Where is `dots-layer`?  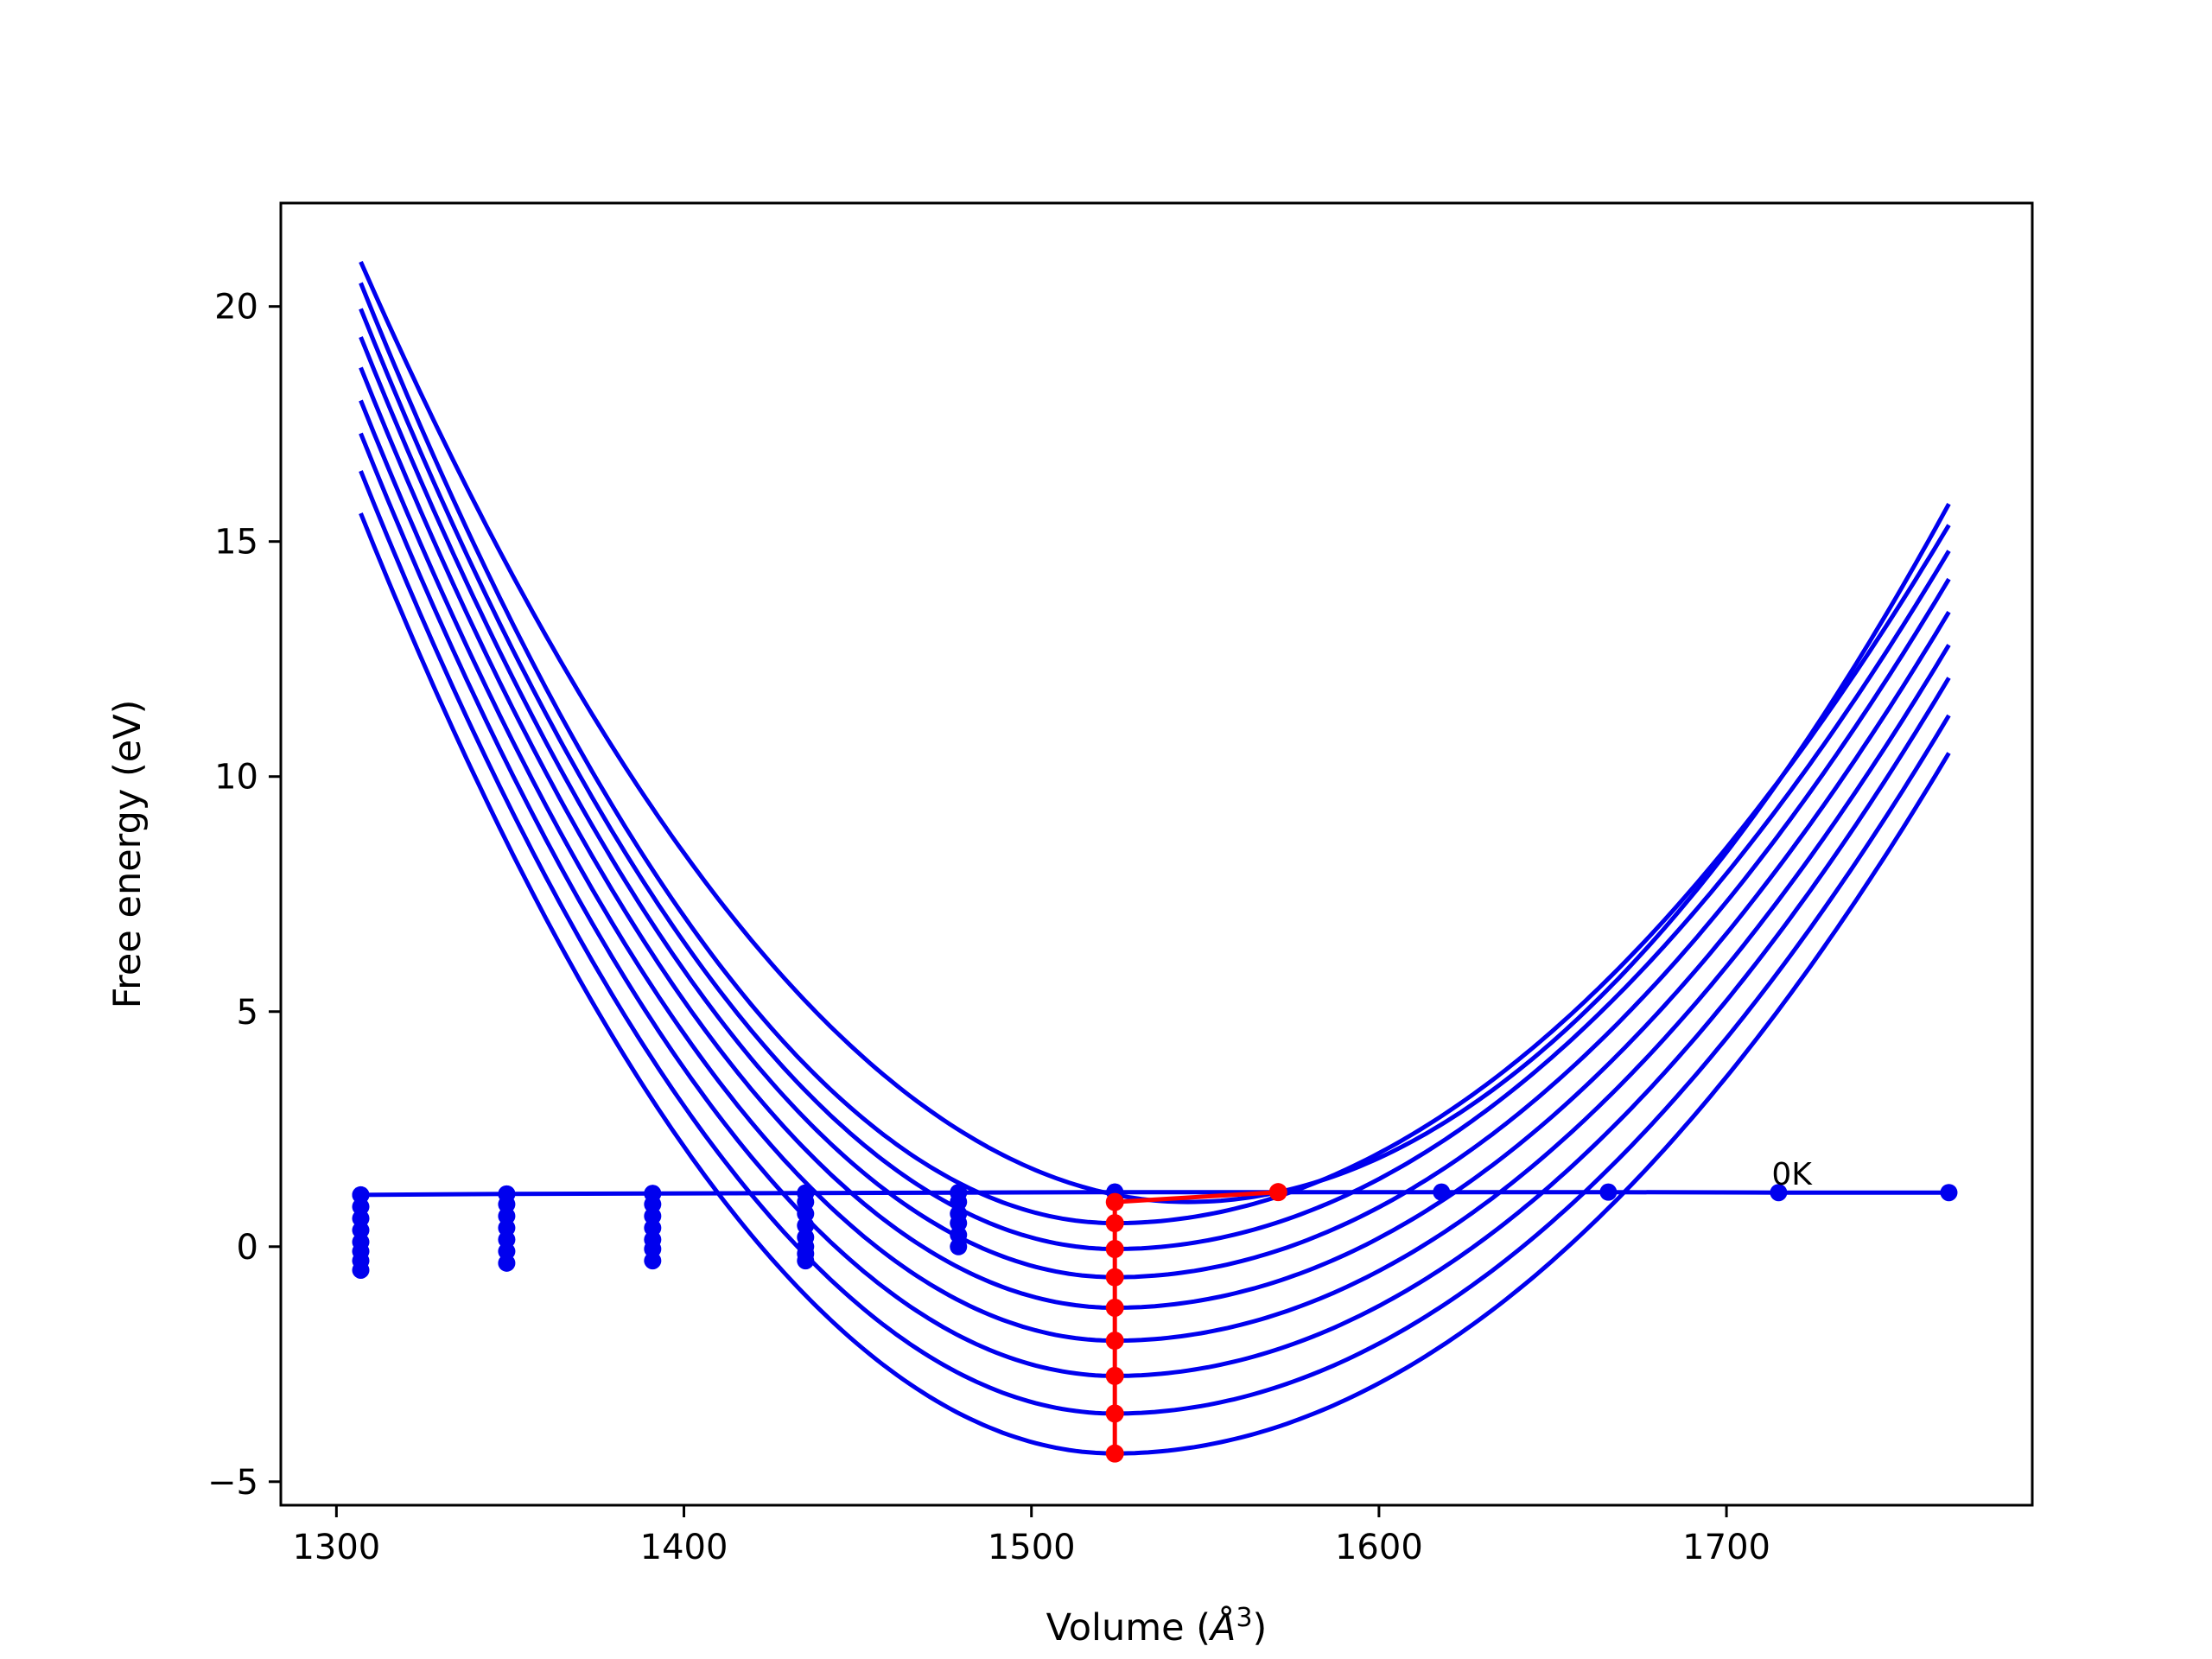
dots-layer is located at coordinates (738, 1231).